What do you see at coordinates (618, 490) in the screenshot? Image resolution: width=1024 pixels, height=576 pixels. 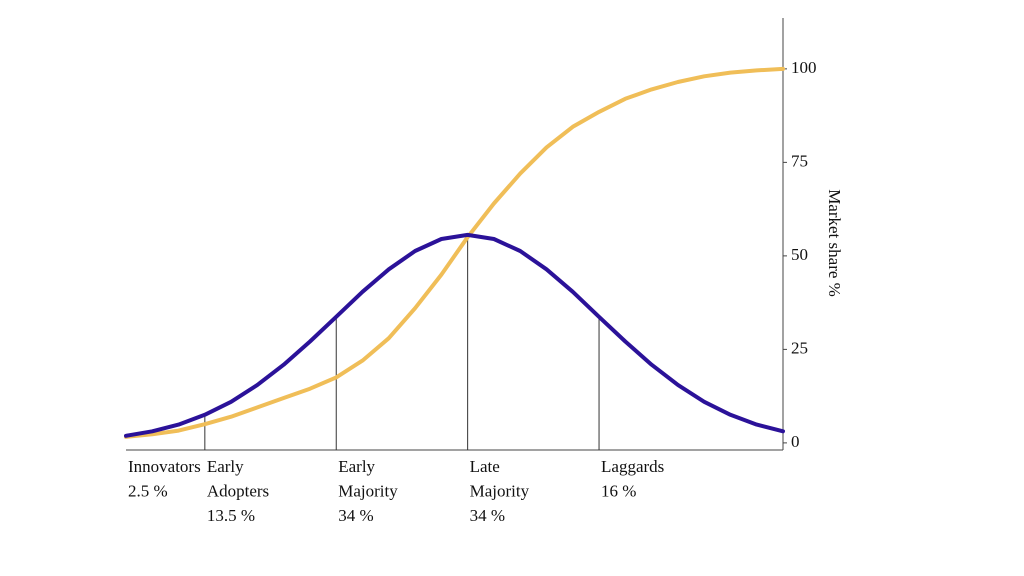 I see `segment-share: 16 %` at bounding box center [618, 490].